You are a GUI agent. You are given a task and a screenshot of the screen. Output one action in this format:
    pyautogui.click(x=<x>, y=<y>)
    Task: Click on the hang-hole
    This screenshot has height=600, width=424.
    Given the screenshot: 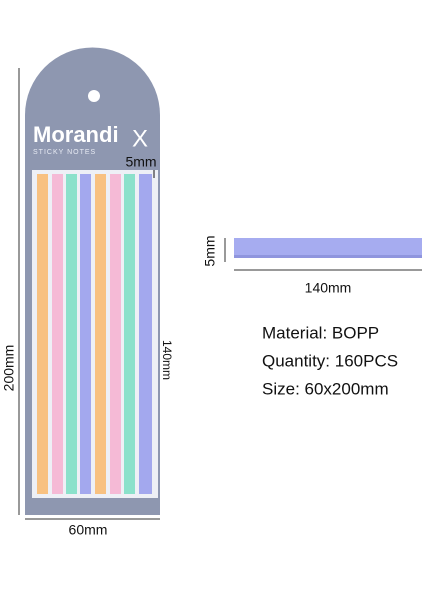 What is the action you would take?
    pyautogui.click(x=94, y=96)
    